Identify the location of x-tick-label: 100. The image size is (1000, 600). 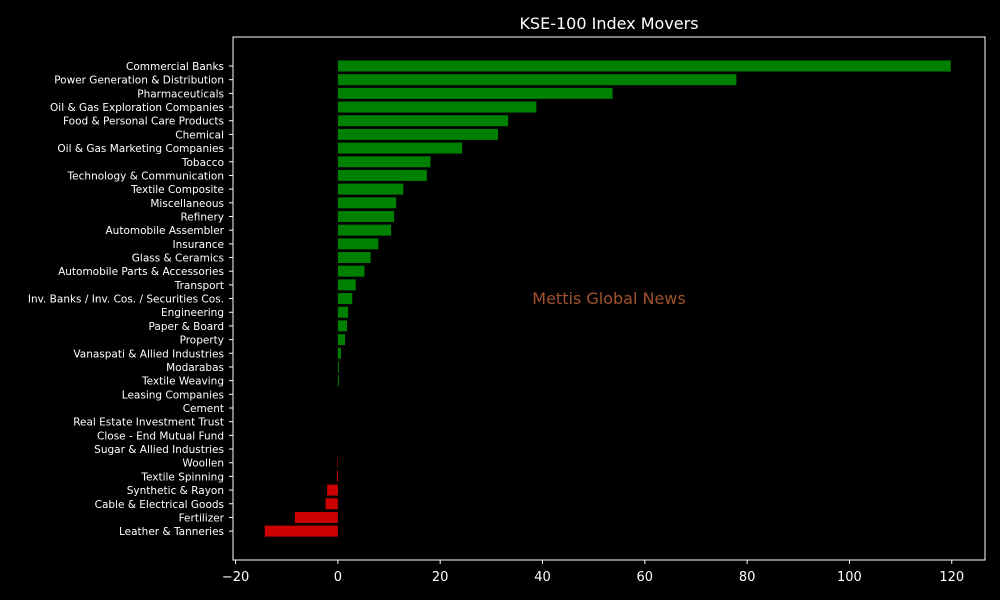
(849, 577).